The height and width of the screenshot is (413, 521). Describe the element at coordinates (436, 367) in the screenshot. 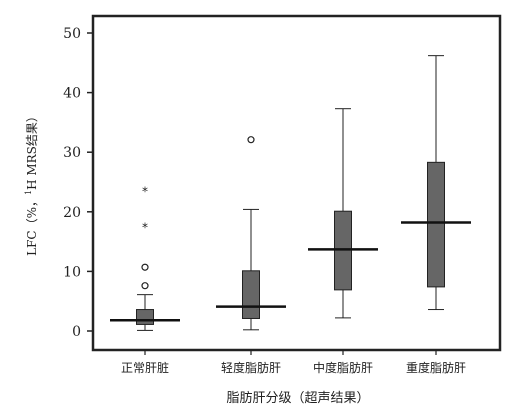

I see `x-tick-label: 重度脂肪肝` at that location.